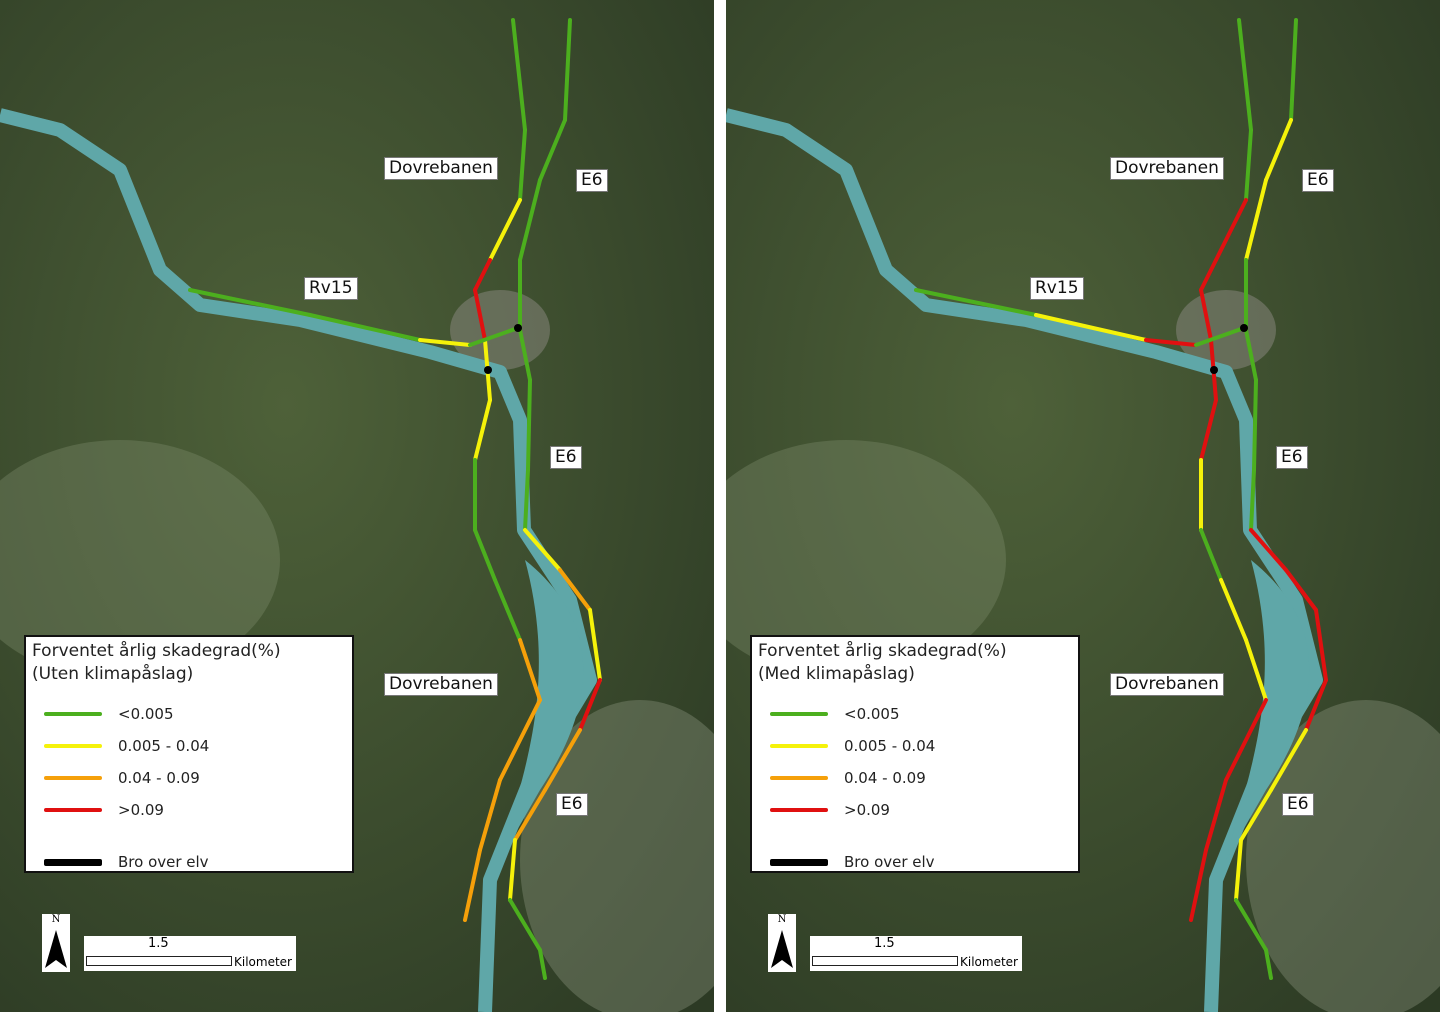 The height and width of the screenshot is (1012, 1440). What do you see at coordinates (104, 810) in the screenshot?
I see `legend-item: >0.09` at bounding box center [104, 810].